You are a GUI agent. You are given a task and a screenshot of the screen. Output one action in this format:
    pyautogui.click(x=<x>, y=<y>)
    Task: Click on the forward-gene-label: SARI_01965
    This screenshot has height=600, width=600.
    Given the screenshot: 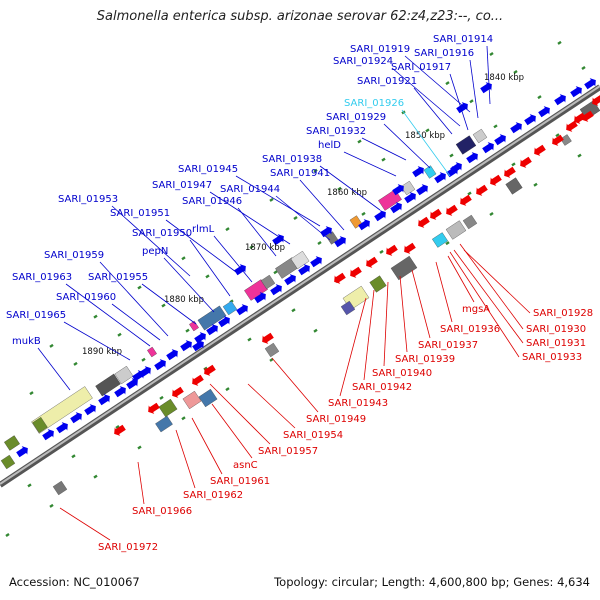 What is the action you would take?
    pyautogui.click(x=36, y=315)
    